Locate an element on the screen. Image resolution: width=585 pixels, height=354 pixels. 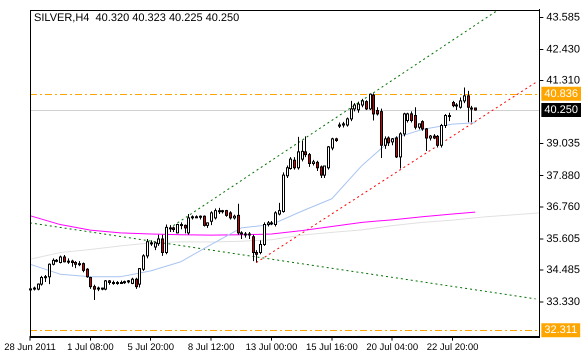
ref-line-label: 32.311 is located at coordinates (561, 330).